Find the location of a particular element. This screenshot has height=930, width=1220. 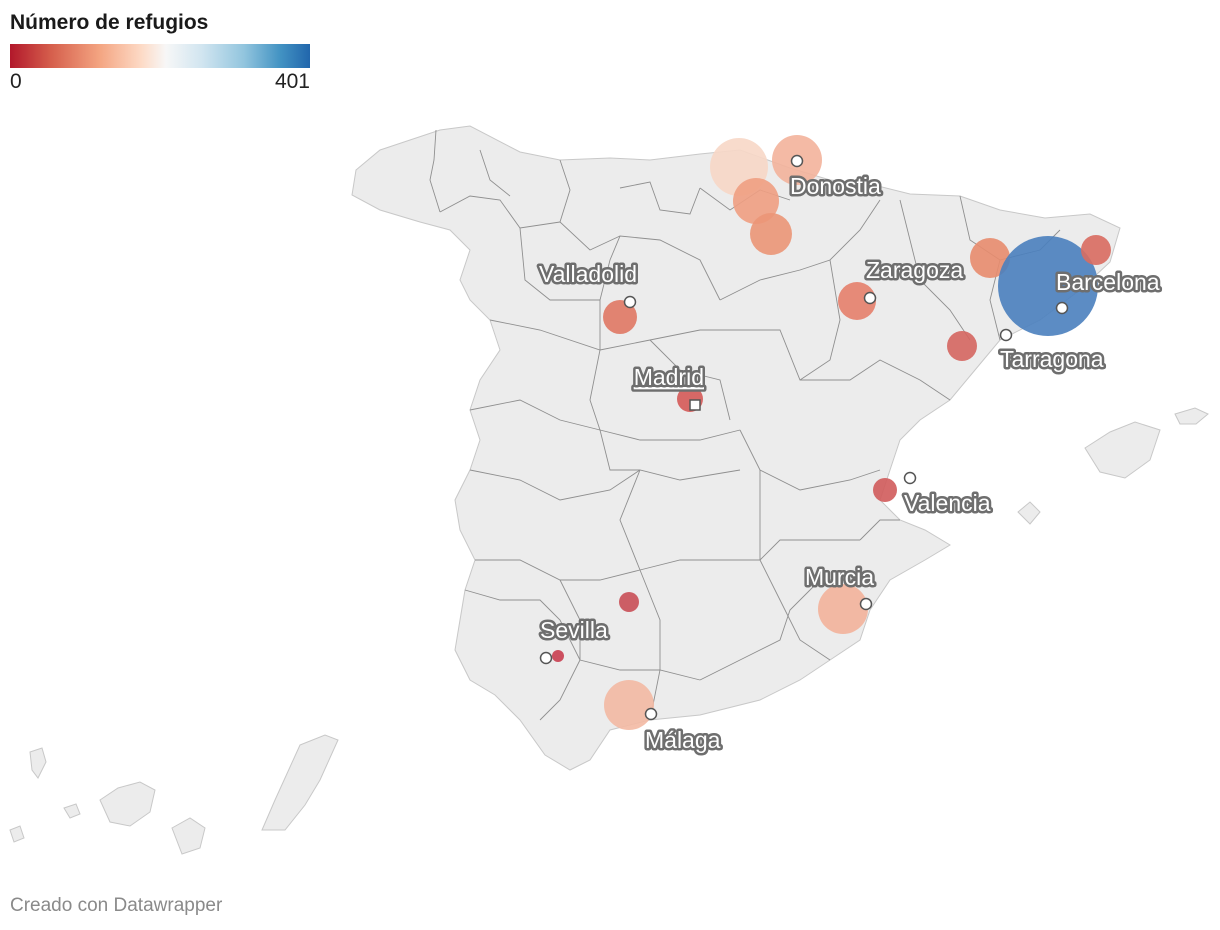

city-marker-tarragona is located at coordinates (1006, 335).